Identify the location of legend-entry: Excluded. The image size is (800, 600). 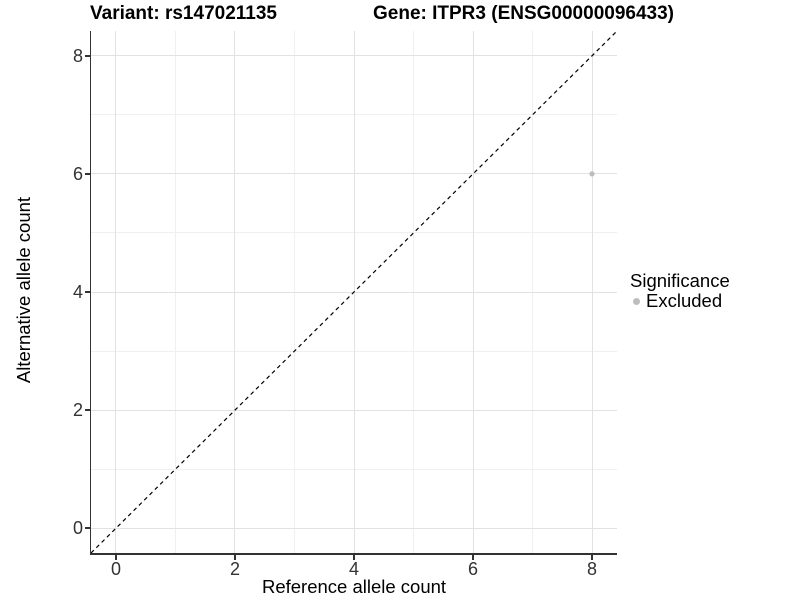
(680, 301).